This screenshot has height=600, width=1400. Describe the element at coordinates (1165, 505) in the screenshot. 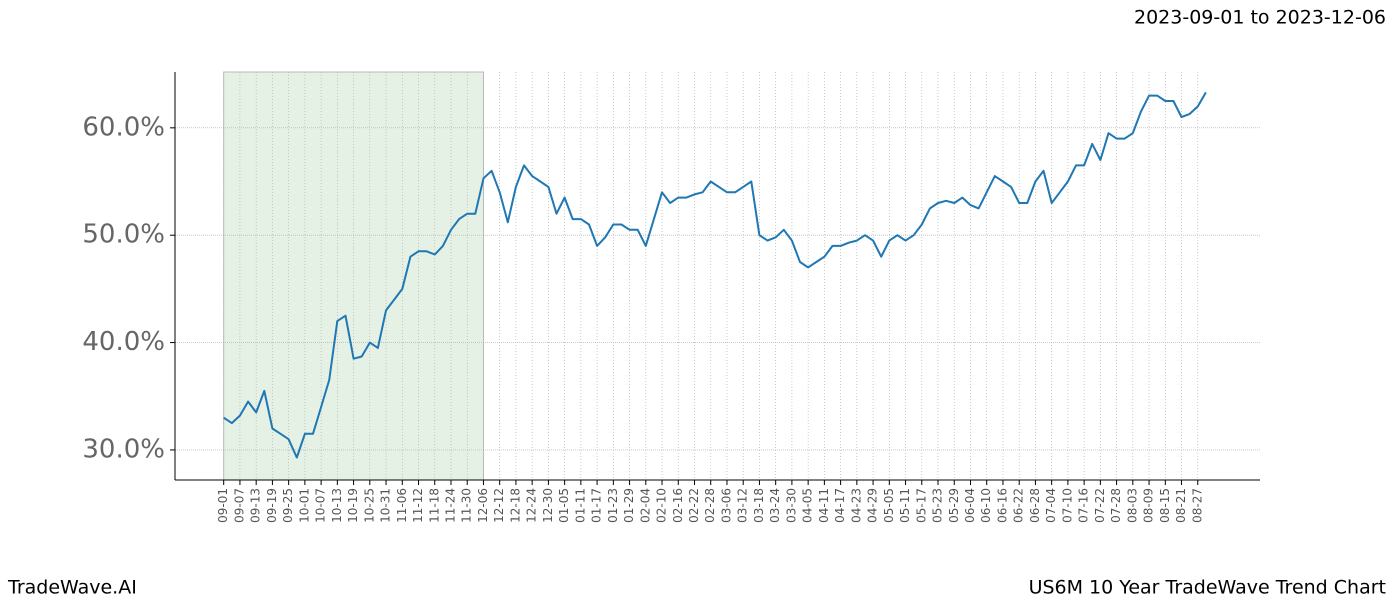

I see `x-tick-label: 08-15` at that location.